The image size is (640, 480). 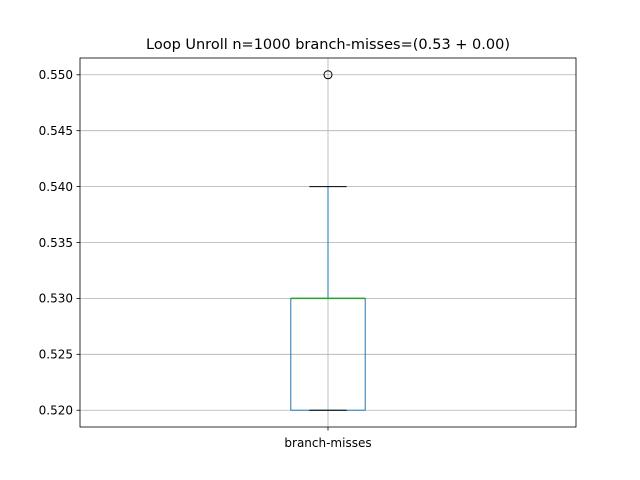 I want to click on box-branch-misses, so click(x=328, y=240).